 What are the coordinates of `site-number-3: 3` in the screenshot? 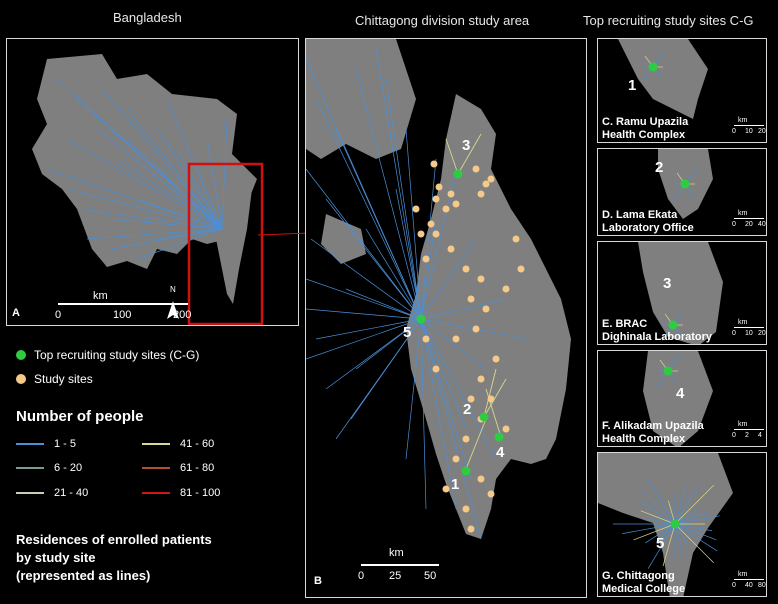 It's located at (466, 145).